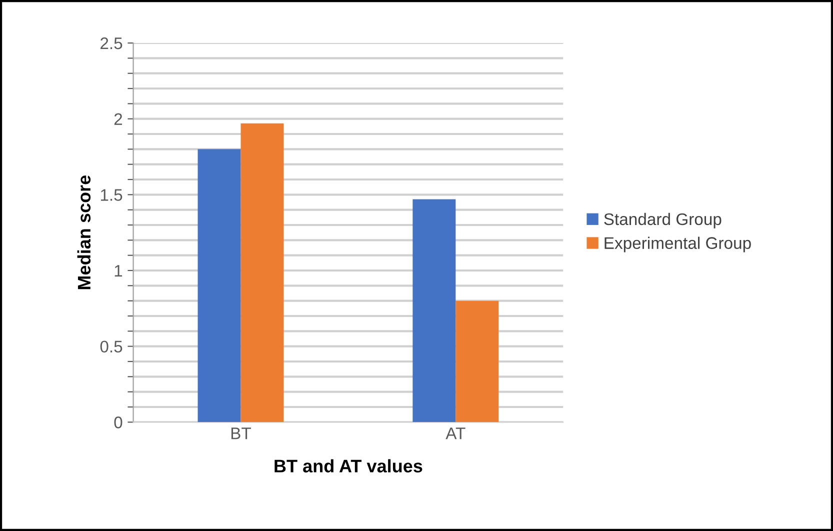 The image size is (833, 531). Describe the element at coordinates (118, 271) in the screenshot. I see `y-tick-label: 1` at that location.